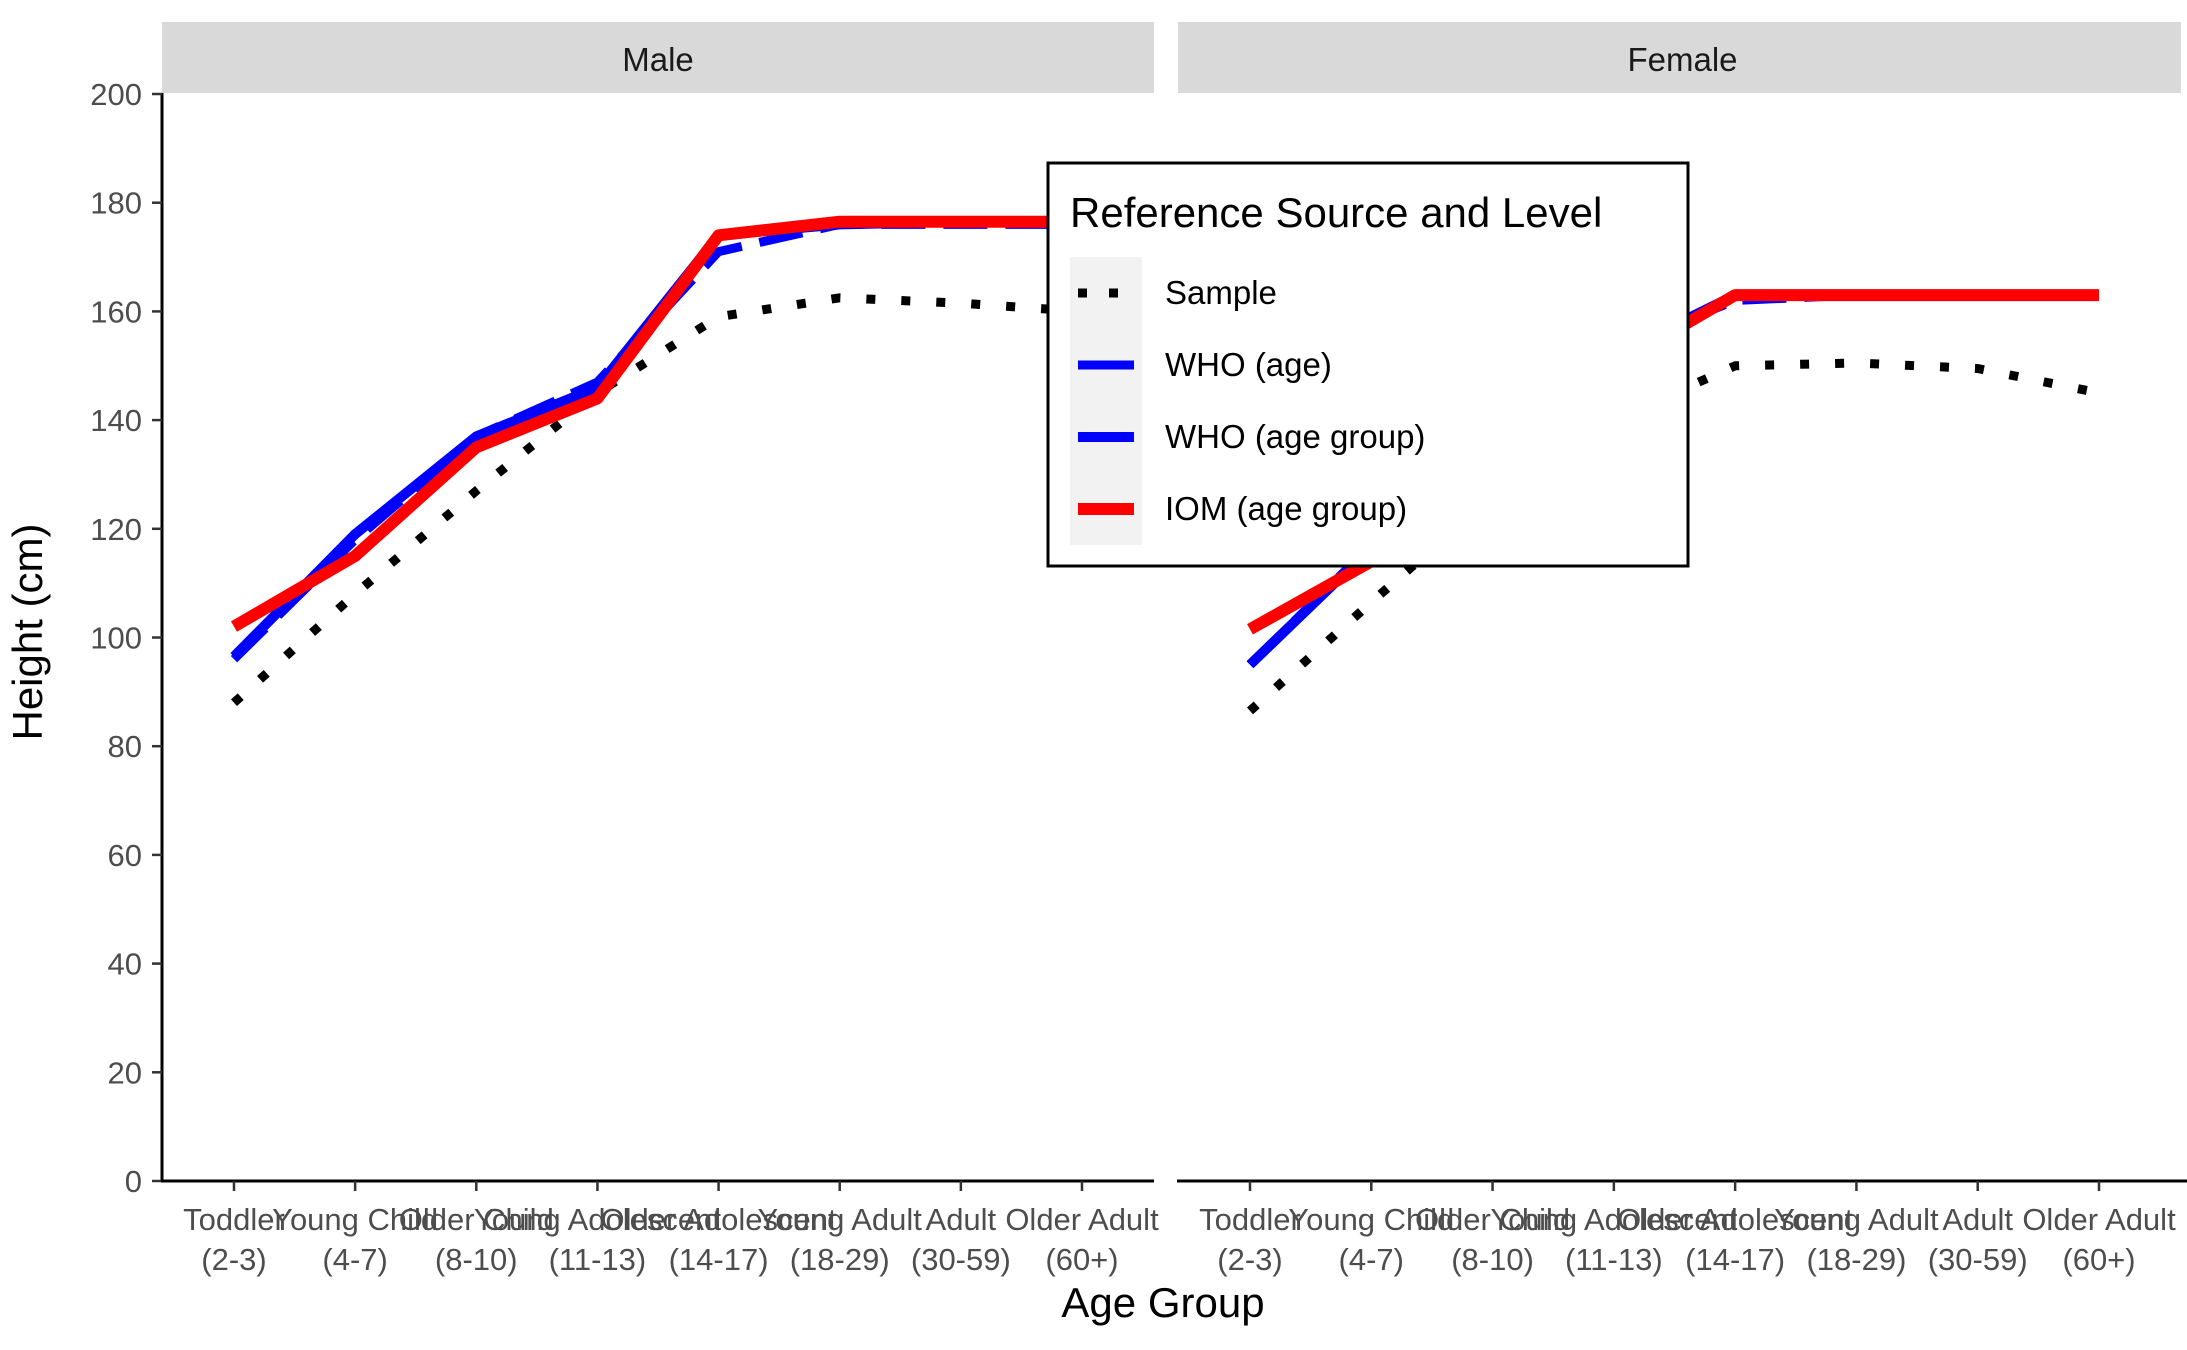  I want to click on legend-label: IOM (age group), so click(1286, 508).